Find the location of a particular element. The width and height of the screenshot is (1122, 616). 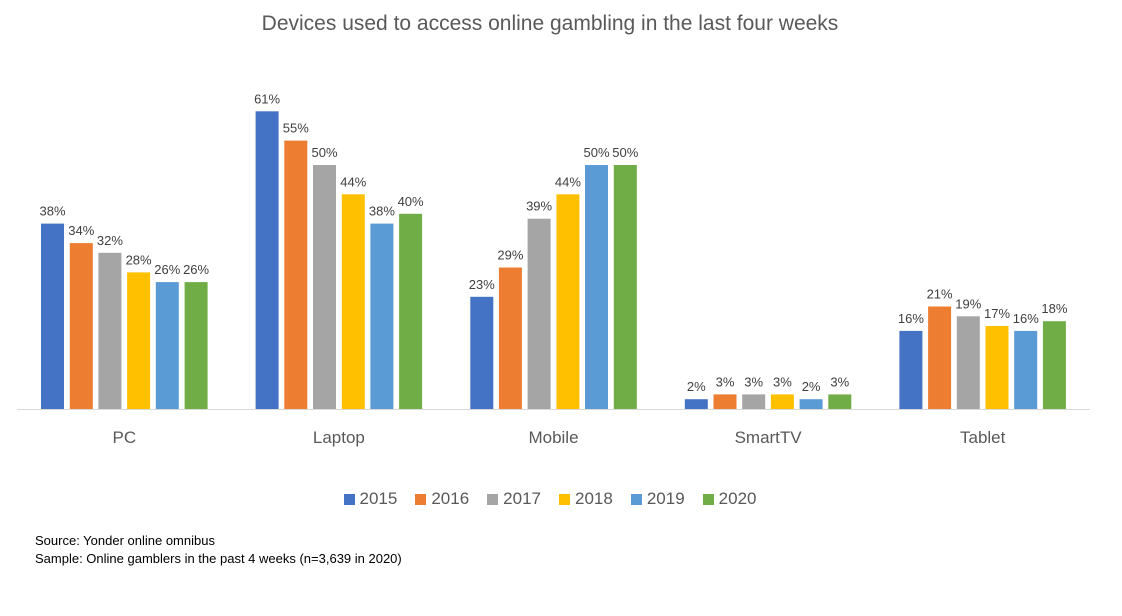

bar-mobile-2020 is located at coordinates (625, 287).